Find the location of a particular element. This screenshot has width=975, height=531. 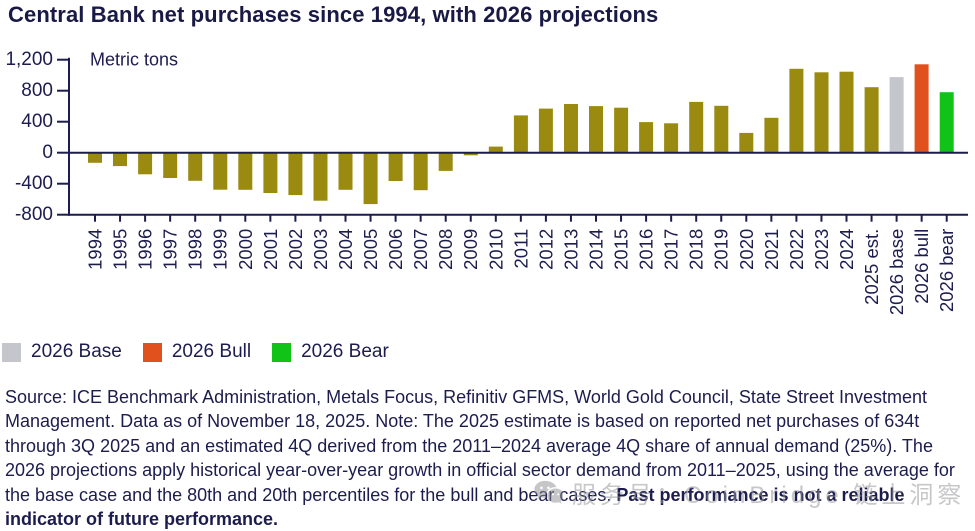

bar-2000 is located at coordinates (245, 171).